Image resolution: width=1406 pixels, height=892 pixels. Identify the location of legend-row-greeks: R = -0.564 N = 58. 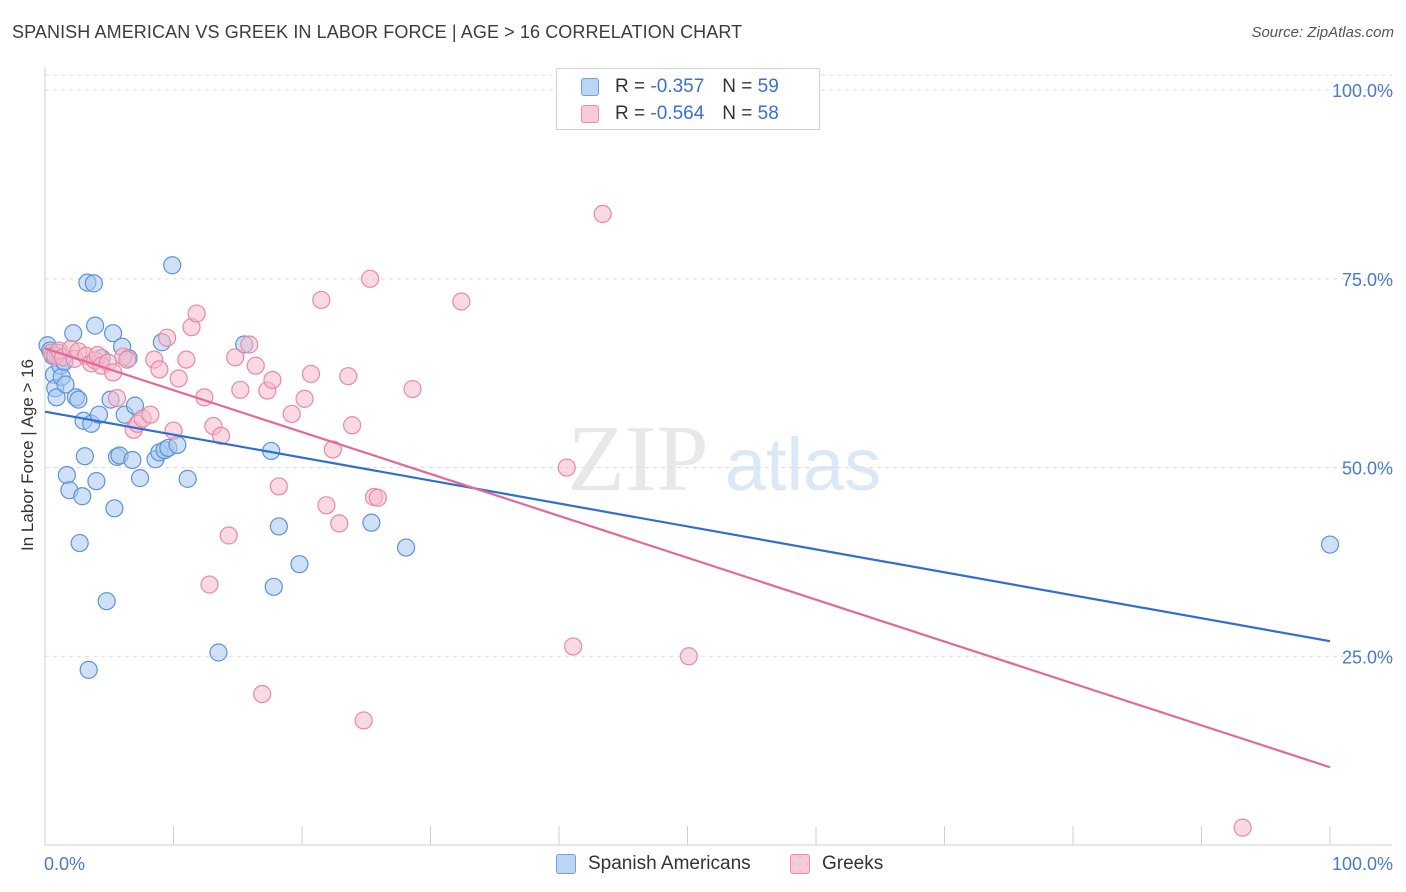
(680, 114).